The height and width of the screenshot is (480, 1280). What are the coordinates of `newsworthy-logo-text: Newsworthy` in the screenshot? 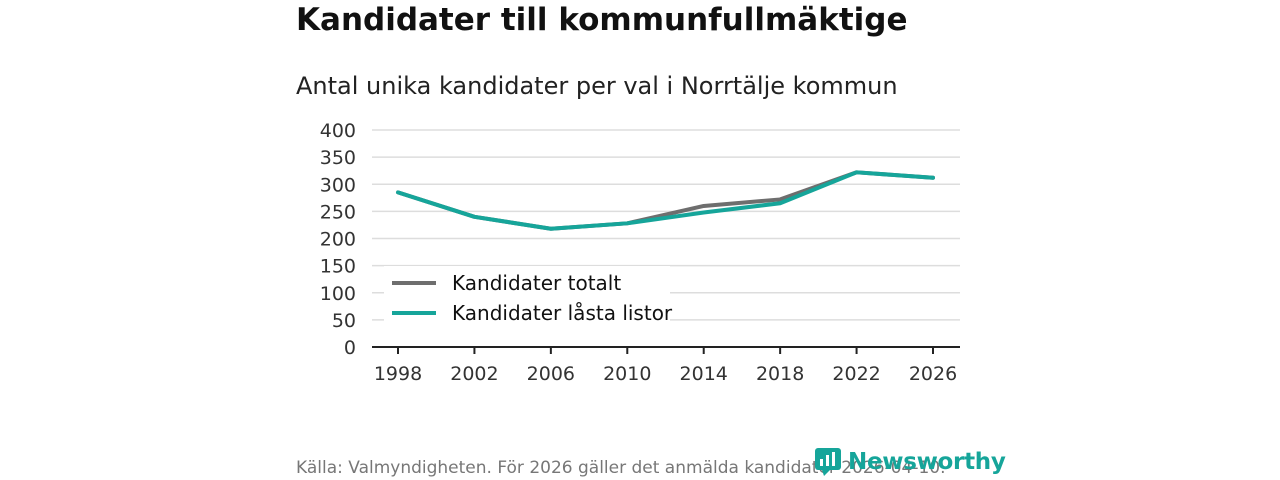 It's located at (927, 462).